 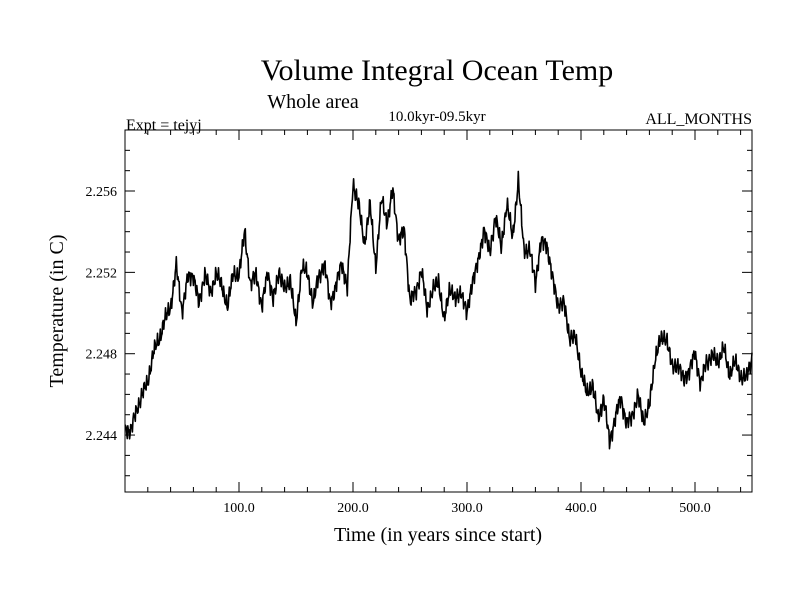 I want to click on y-tick-label: 2.252, so click(x=102, y=273).